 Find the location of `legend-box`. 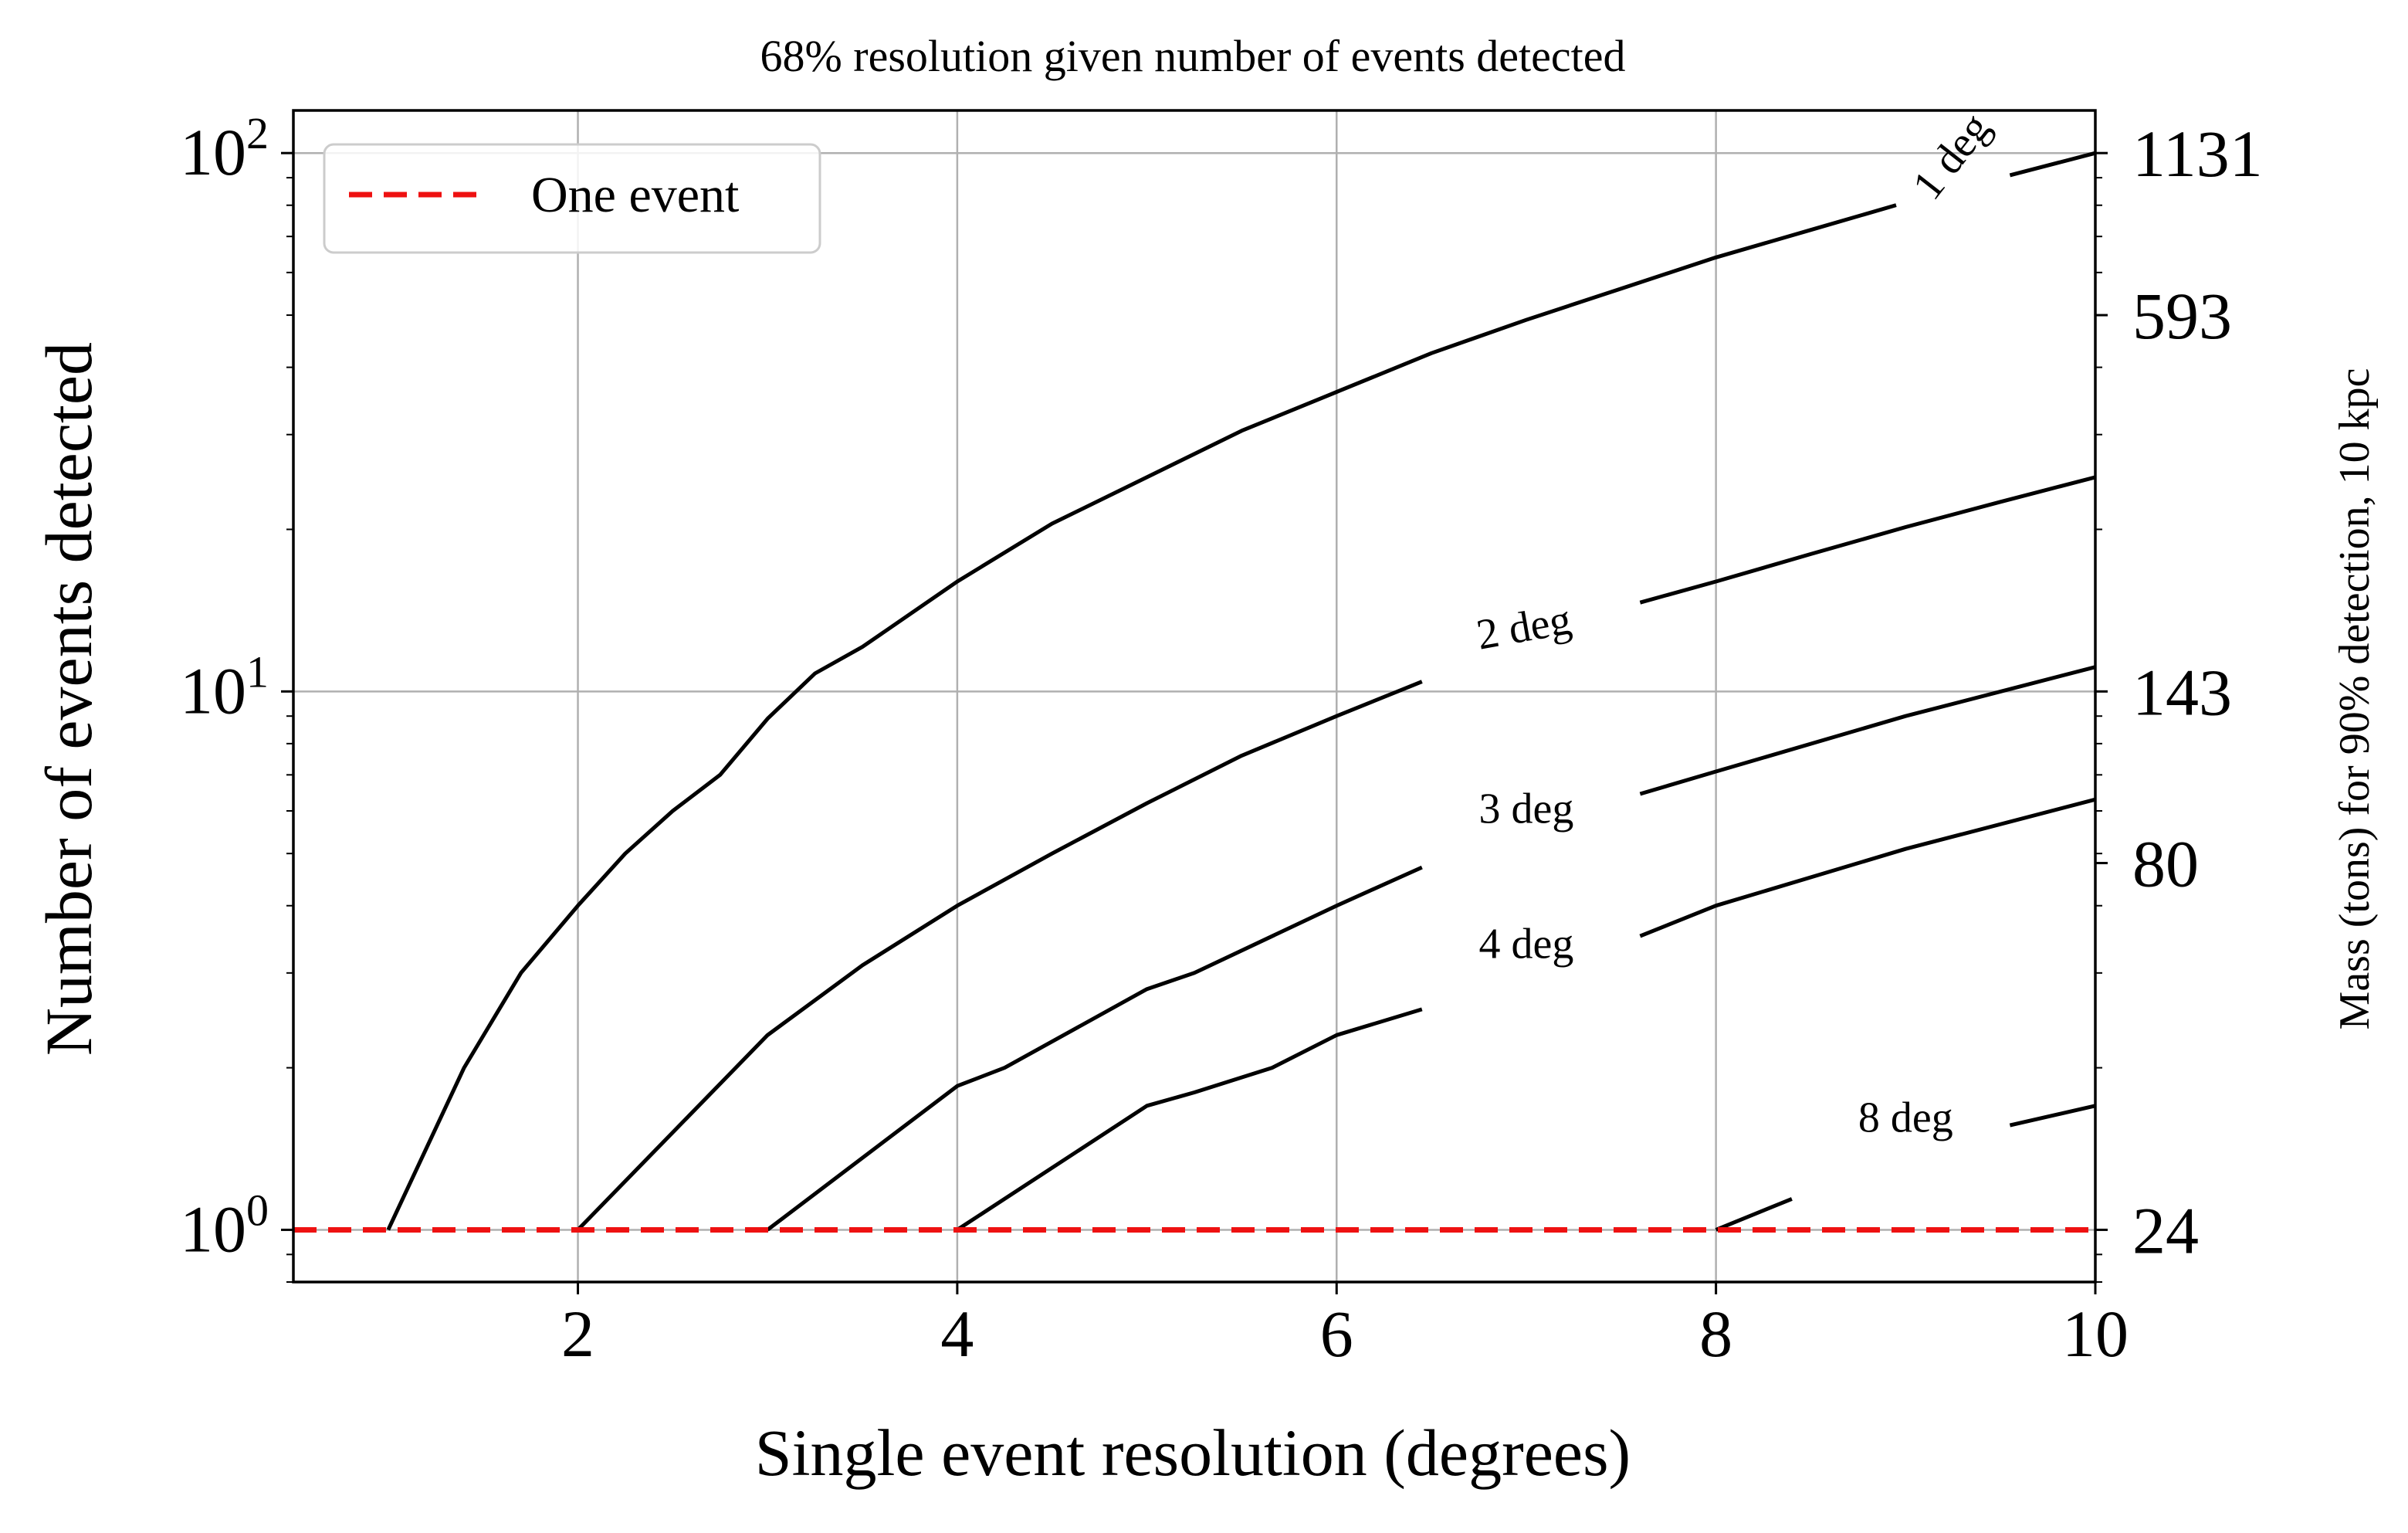

legend-box is located at coordinates (572, 198).